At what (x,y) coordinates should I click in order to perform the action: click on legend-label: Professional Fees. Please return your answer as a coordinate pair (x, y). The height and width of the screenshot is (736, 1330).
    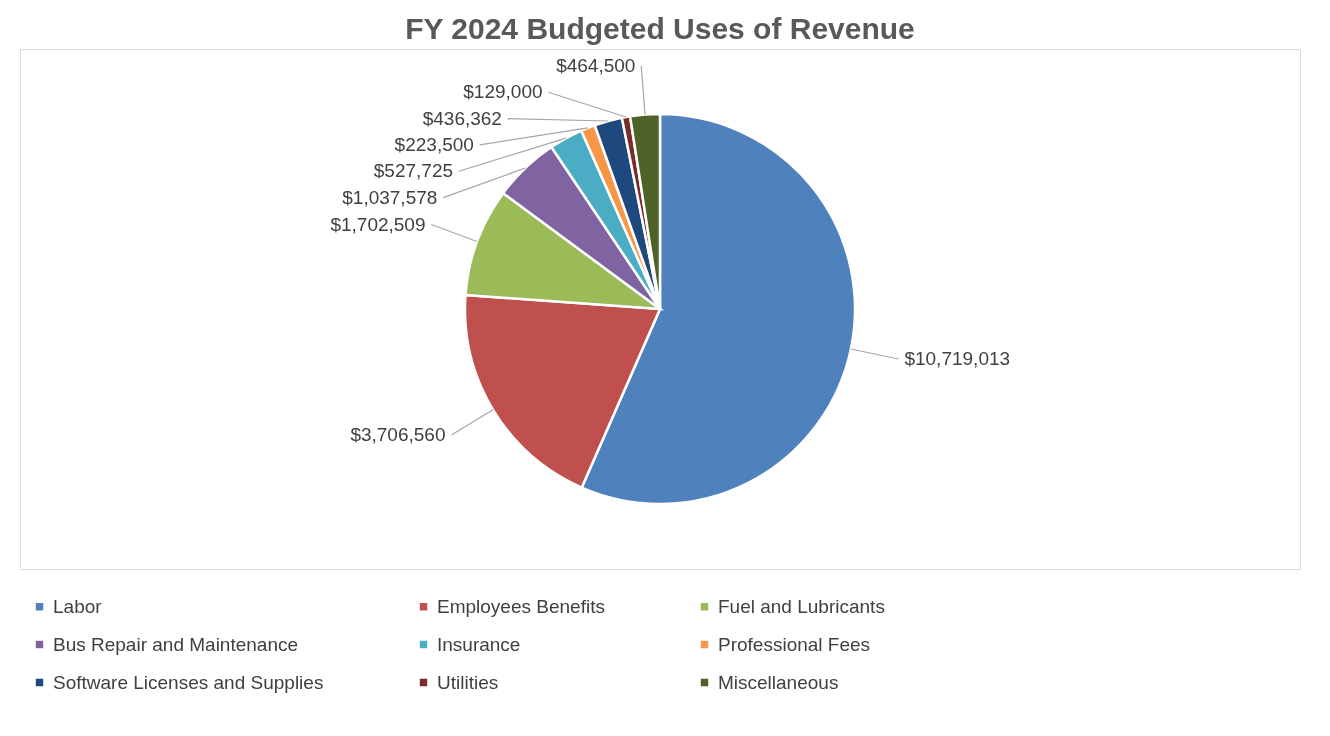
    Looking at the image, I should click on (794, 644).